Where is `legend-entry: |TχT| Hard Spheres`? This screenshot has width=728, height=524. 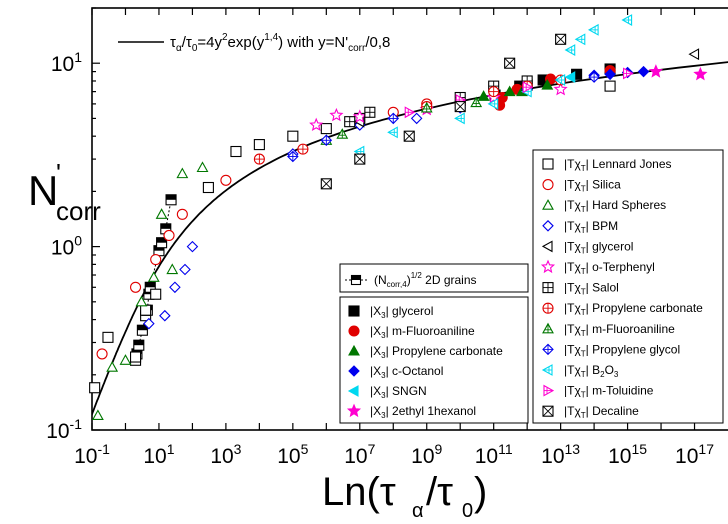
legend-entry: |TχT| Hard Spheres is located at coordinates (604, 206).